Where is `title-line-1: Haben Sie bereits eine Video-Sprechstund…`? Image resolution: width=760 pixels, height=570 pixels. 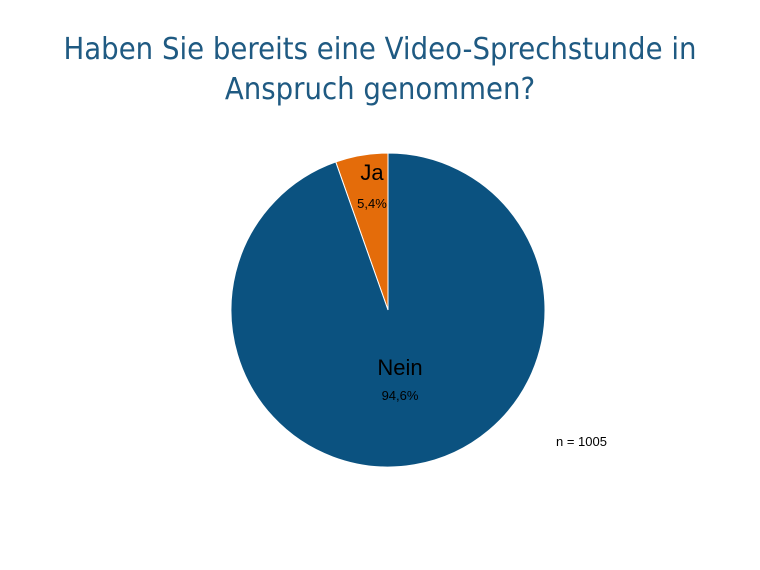
title-line-1: Haben Sie bereits eine Video-Sprechstund… is located at coordinates (380, 49).